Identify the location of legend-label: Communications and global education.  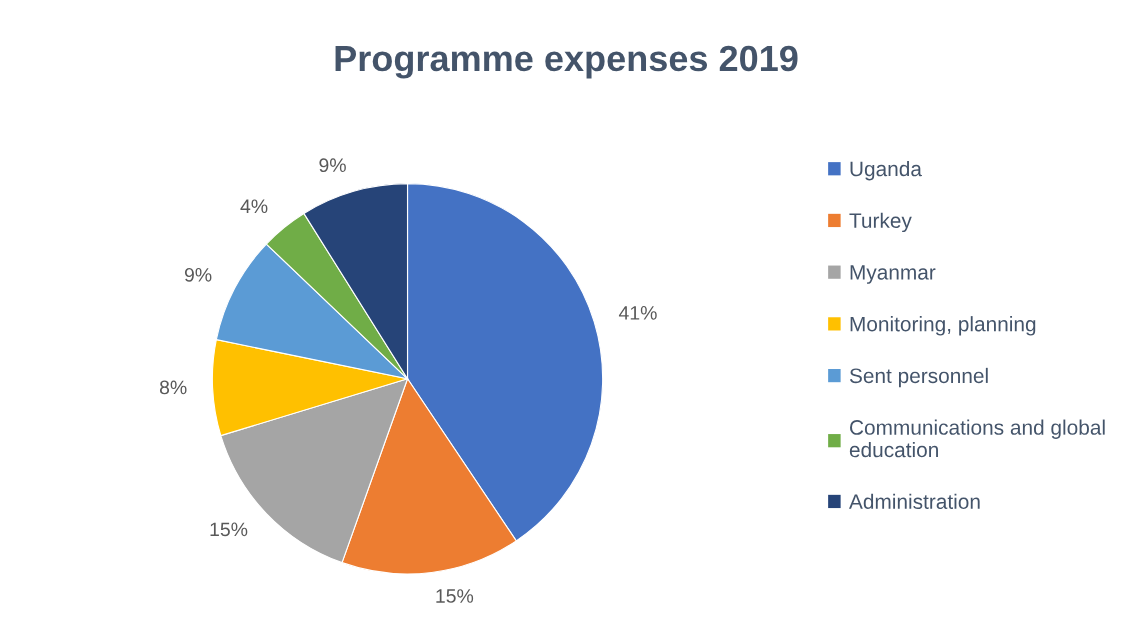
(977, 438).